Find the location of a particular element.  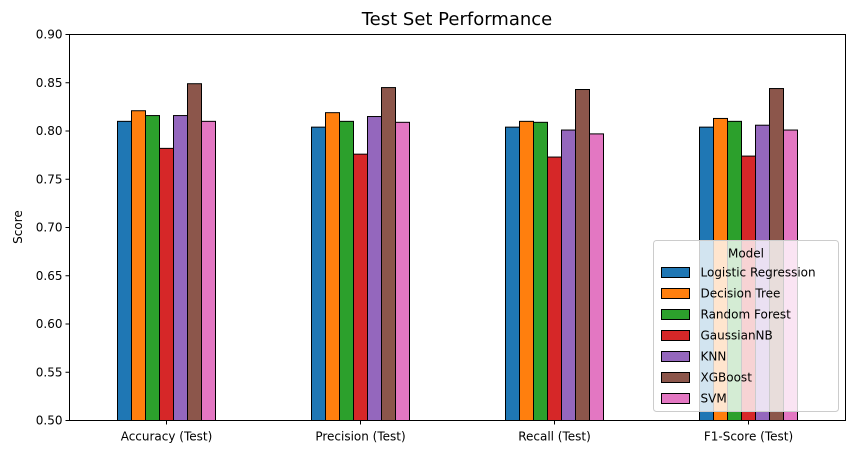

legend-label: Logistic Regression is located at coordinates (758, 273).